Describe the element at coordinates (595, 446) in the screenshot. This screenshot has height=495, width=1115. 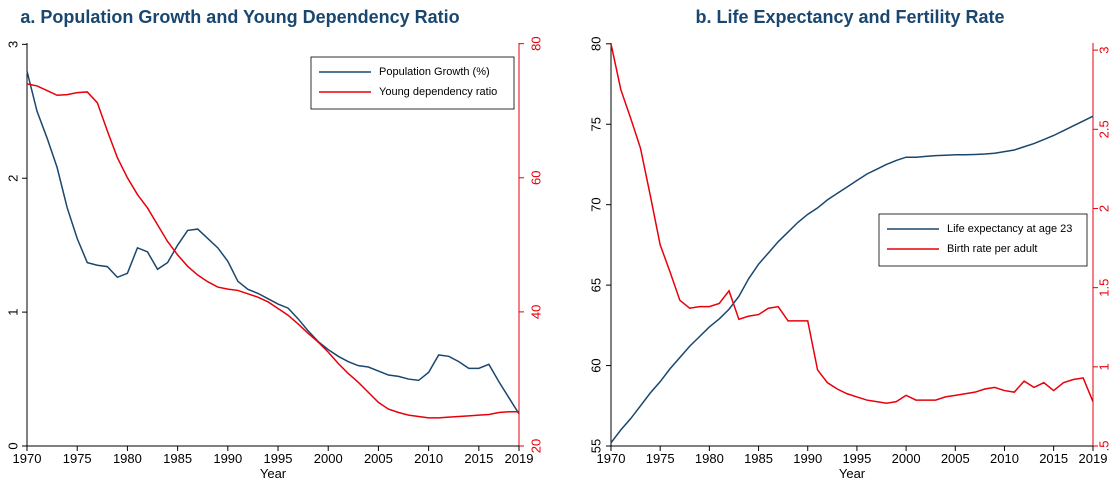
I see `y-tick-label: 55` at that location.